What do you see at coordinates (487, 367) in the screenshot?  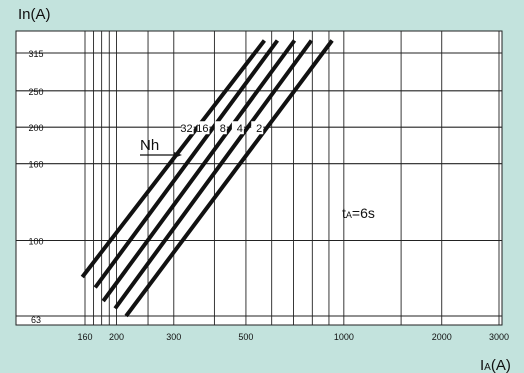 I see `x-axis-label-sub: A` at bounding box center [487, 367].